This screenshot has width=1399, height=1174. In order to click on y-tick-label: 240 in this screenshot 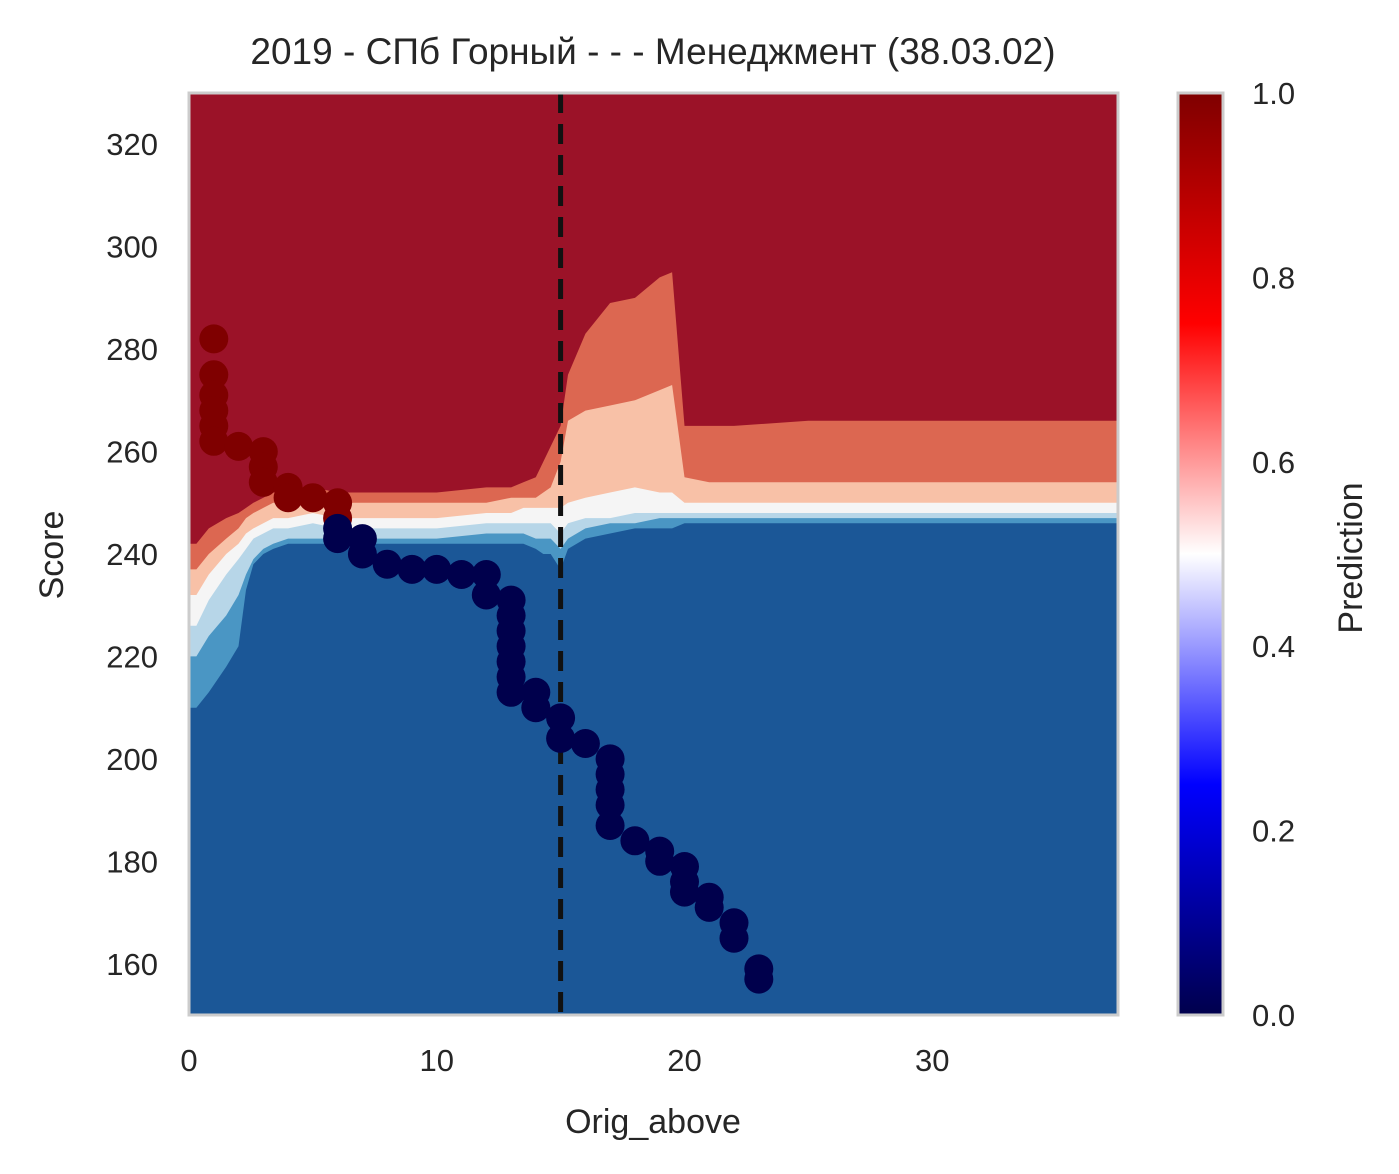, I will do `click(132, 554)`.